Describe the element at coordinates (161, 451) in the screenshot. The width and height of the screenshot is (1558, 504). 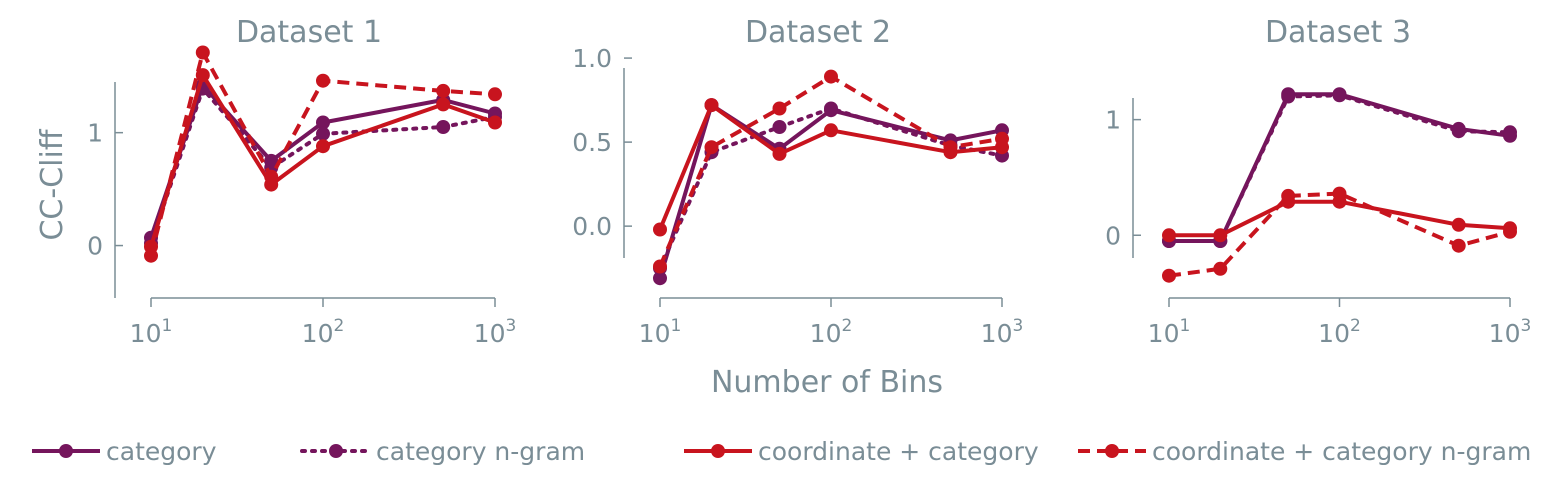
I see `legend-label-category: category` at that location.